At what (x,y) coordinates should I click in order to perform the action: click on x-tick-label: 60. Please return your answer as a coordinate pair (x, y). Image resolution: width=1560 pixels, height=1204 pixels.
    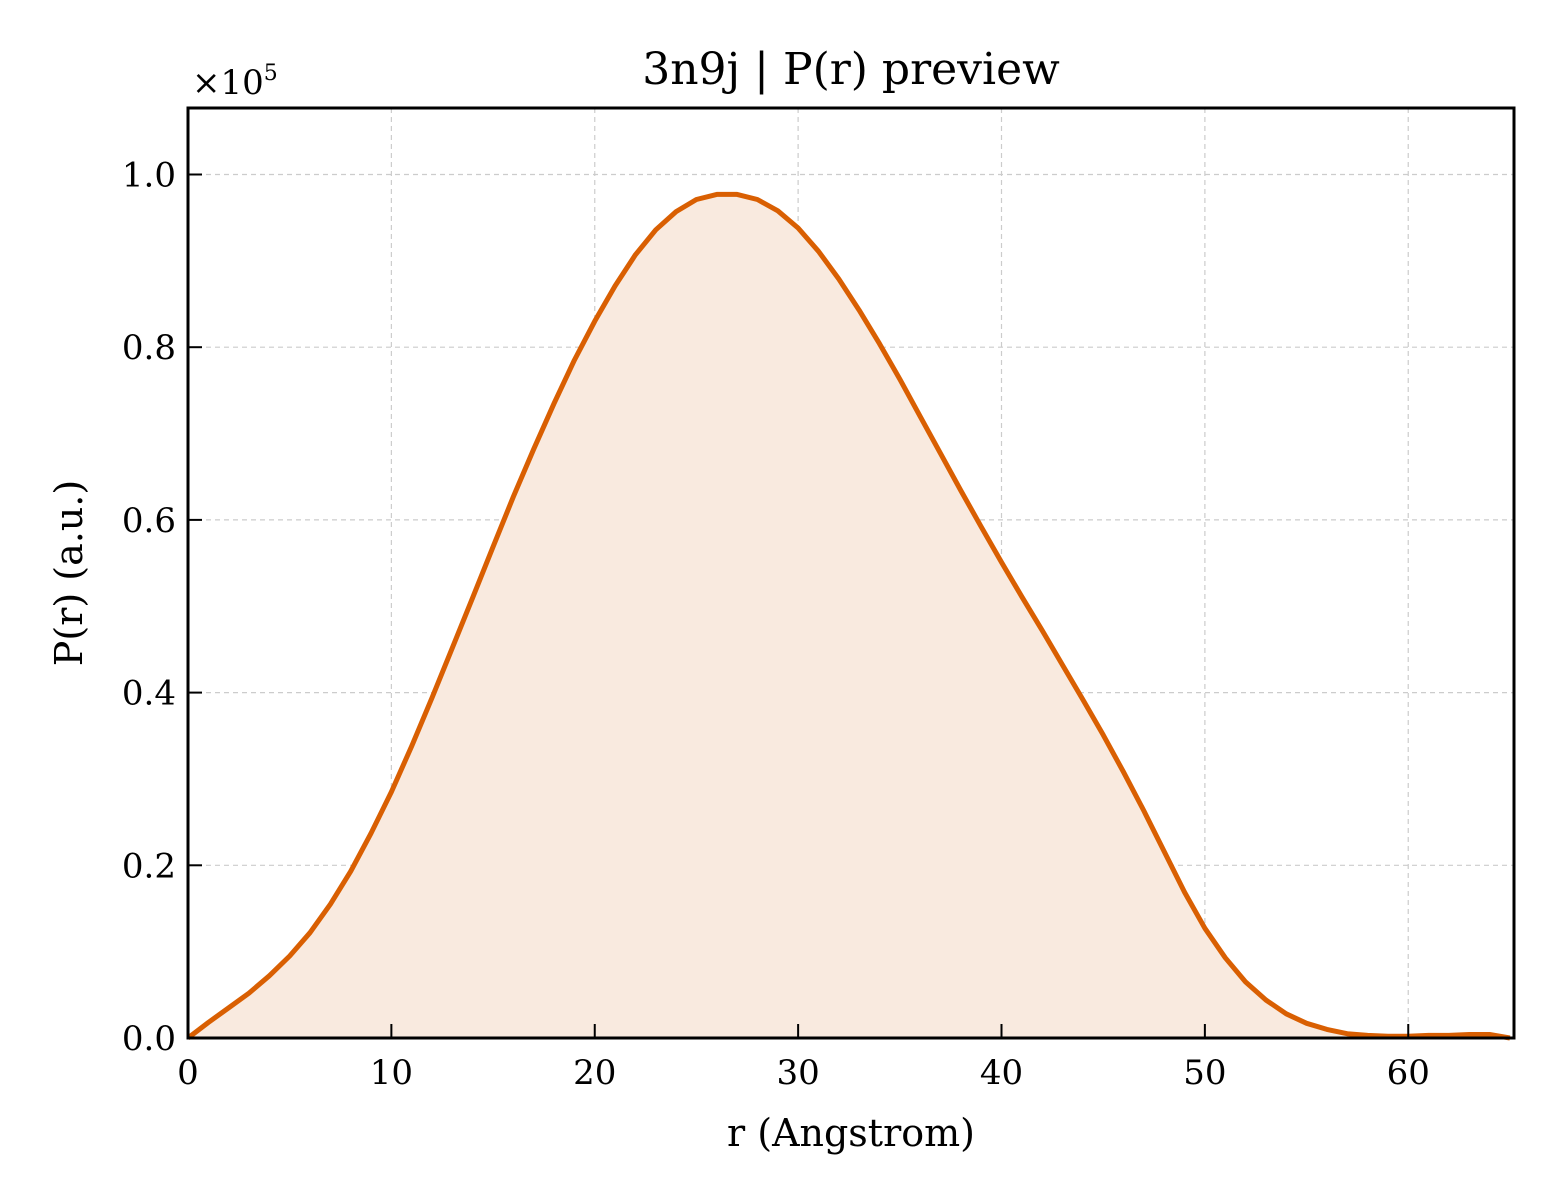
    Looking at the image, I should click on (1408, 1073).